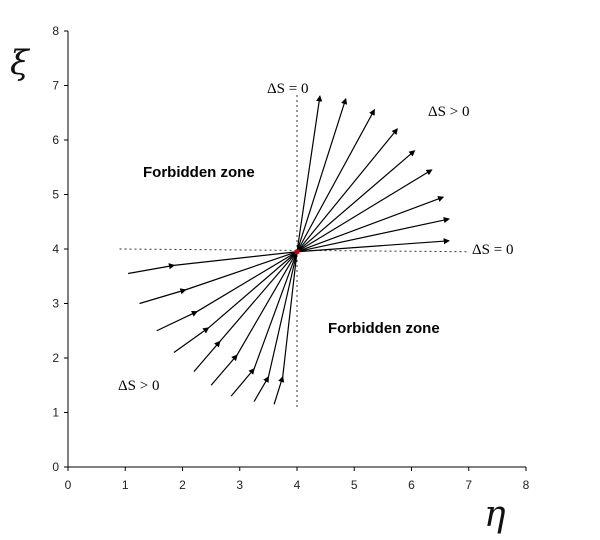 The image size is (600, 540). Describe the element at coordinates (297, 252) in the screenshot. I see `center-point` at that location.